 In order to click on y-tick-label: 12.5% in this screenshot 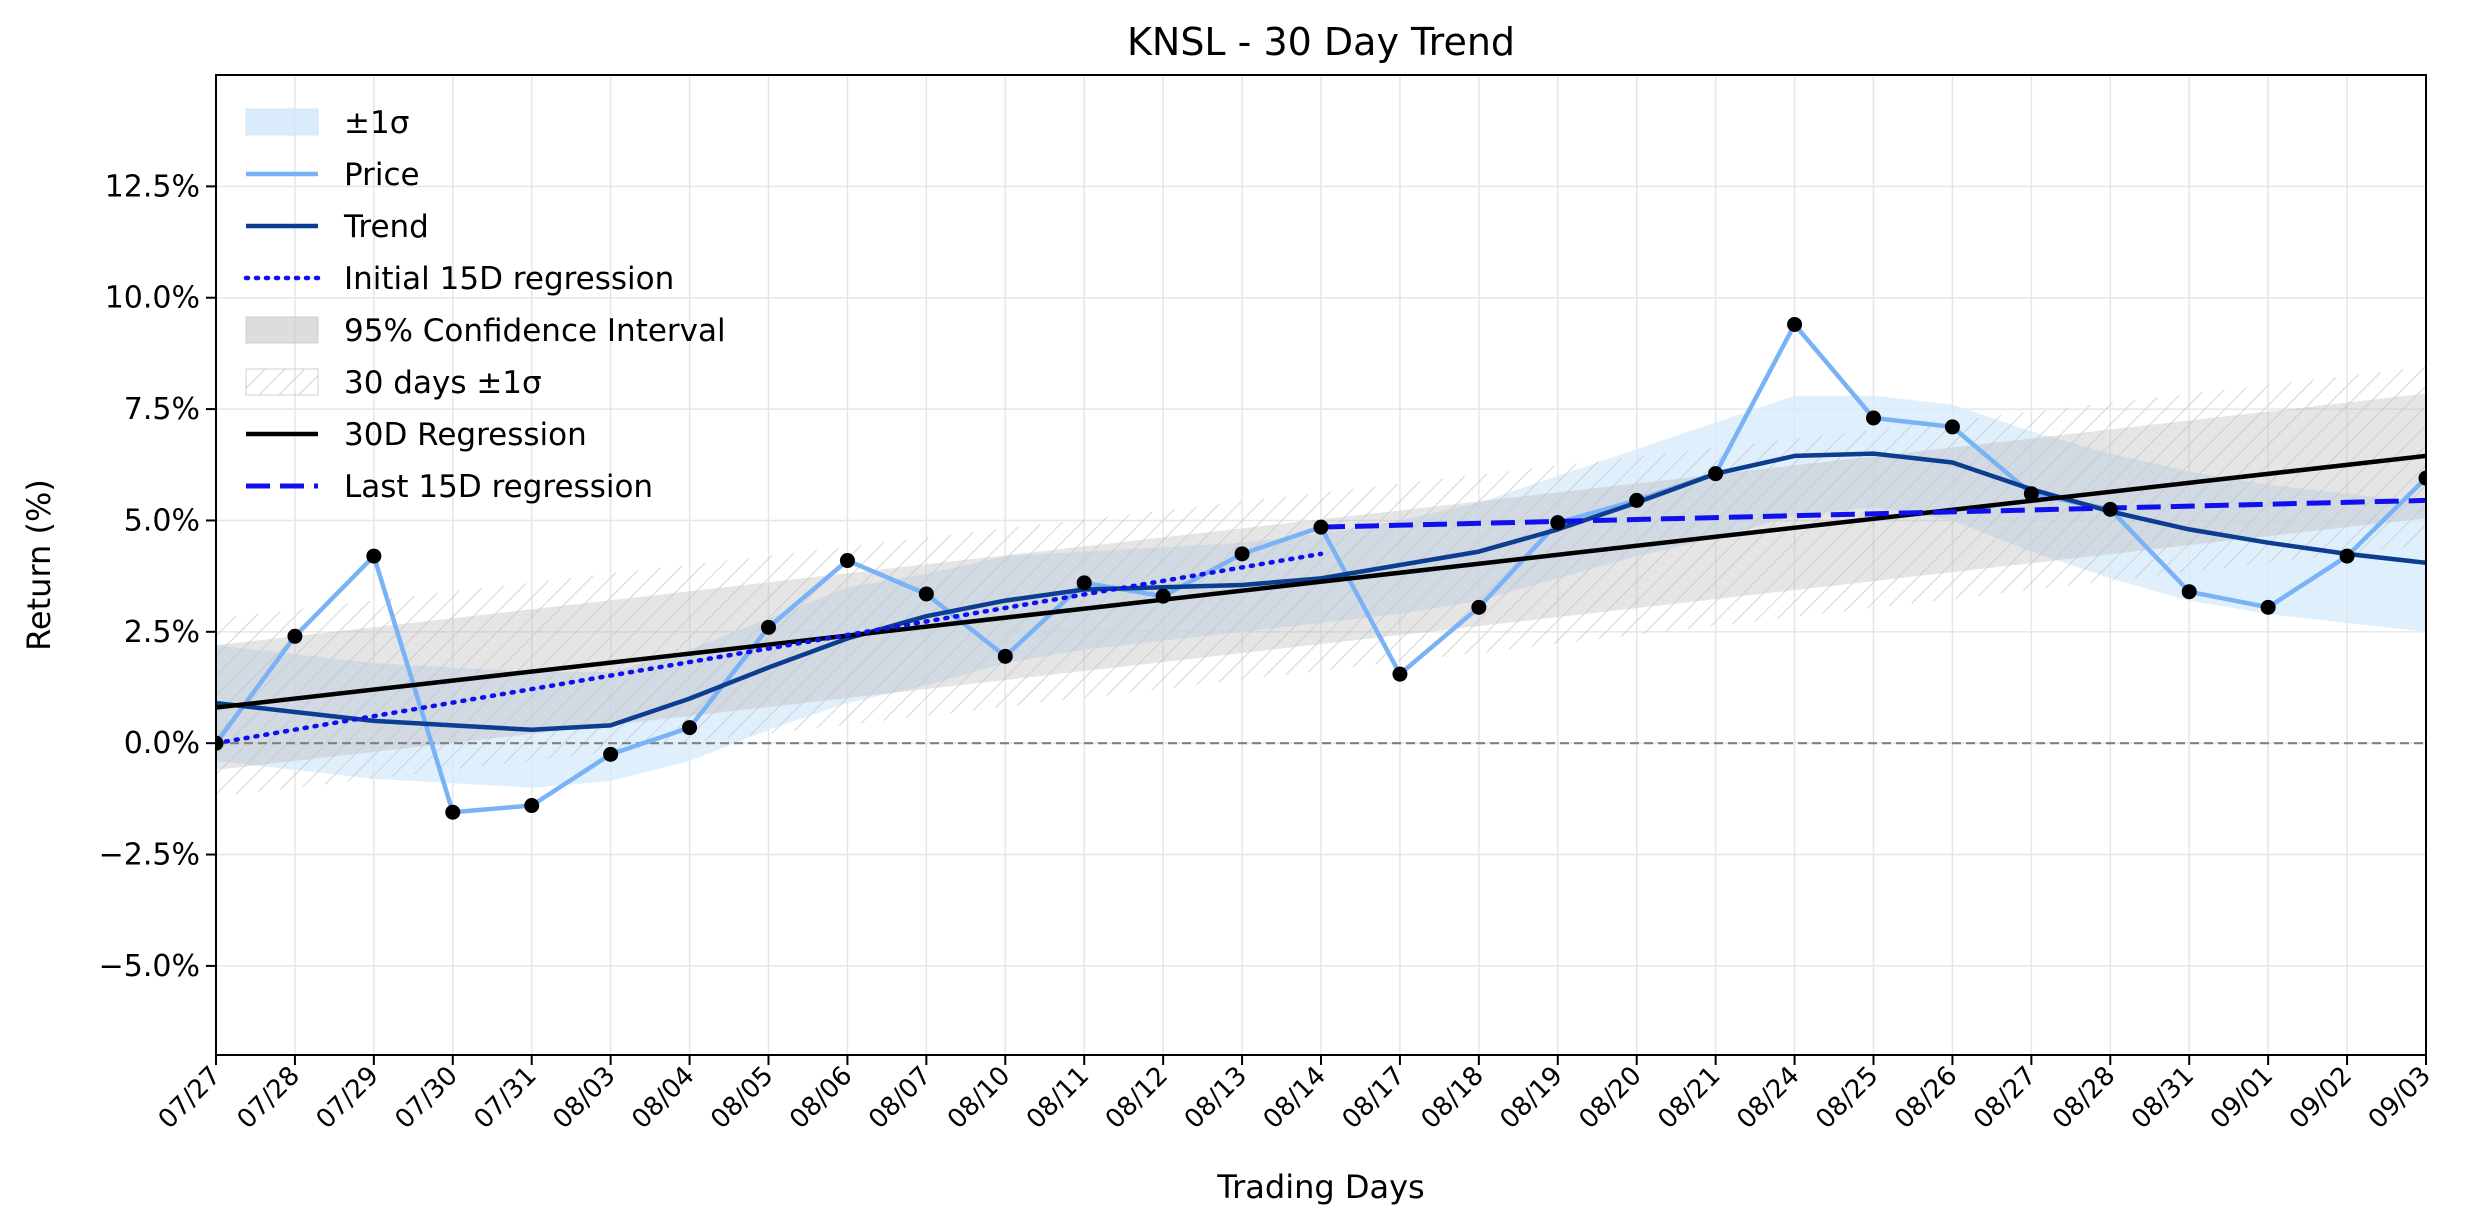, I will do `click(152, 186)`.